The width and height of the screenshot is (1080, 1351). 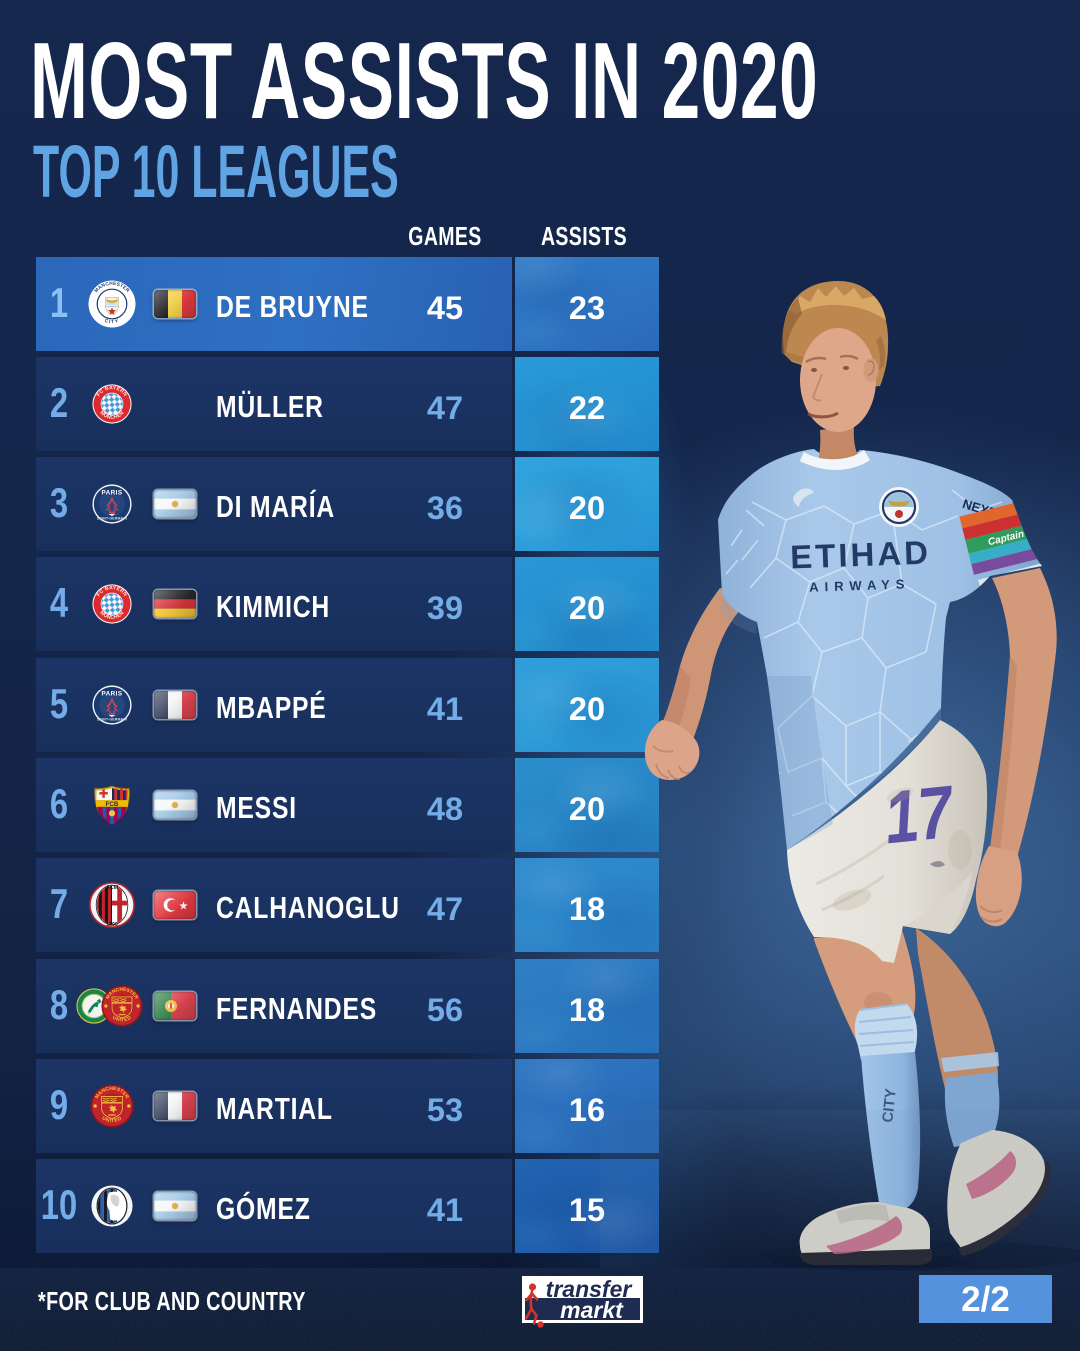 I want to click on svg-text: AIRWAYS, so click(x=860, y=585).